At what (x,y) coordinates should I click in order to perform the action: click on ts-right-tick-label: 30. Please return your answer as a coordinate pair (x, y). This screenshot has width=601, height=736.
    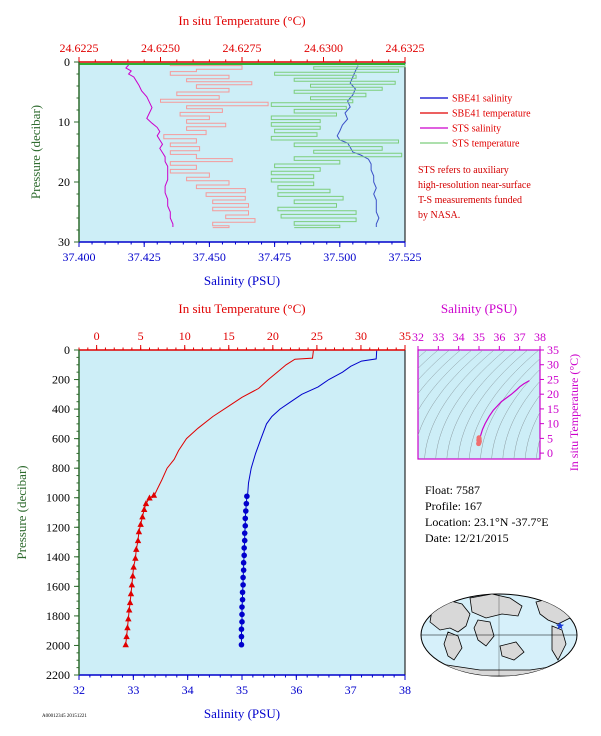
    Looking at the image, I should click on (553, 365).